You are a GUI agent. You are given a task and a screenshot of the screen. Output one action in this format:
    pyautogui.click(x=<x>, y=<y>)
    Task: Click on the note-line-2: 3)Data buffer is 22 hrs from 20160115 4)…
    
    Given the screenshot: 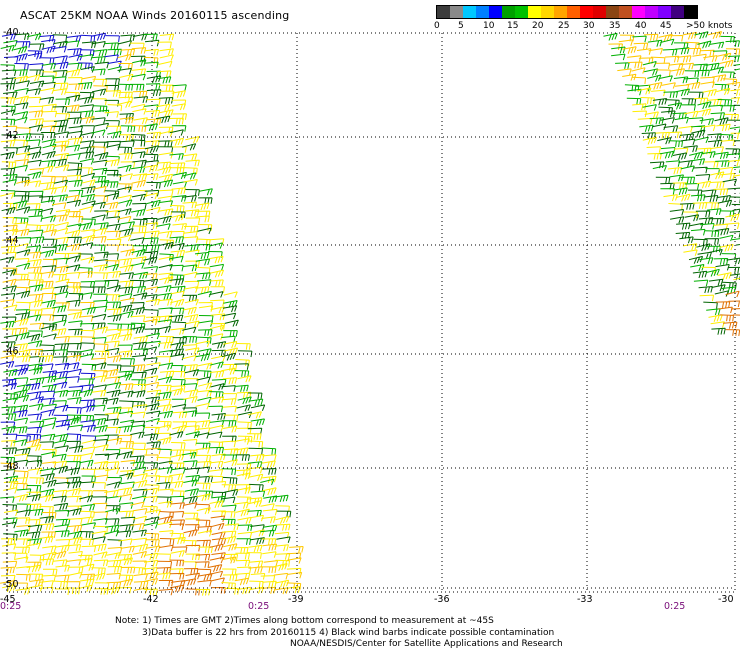 What is the action you would take?
    pyautogui.click(x=348, y=633)
    